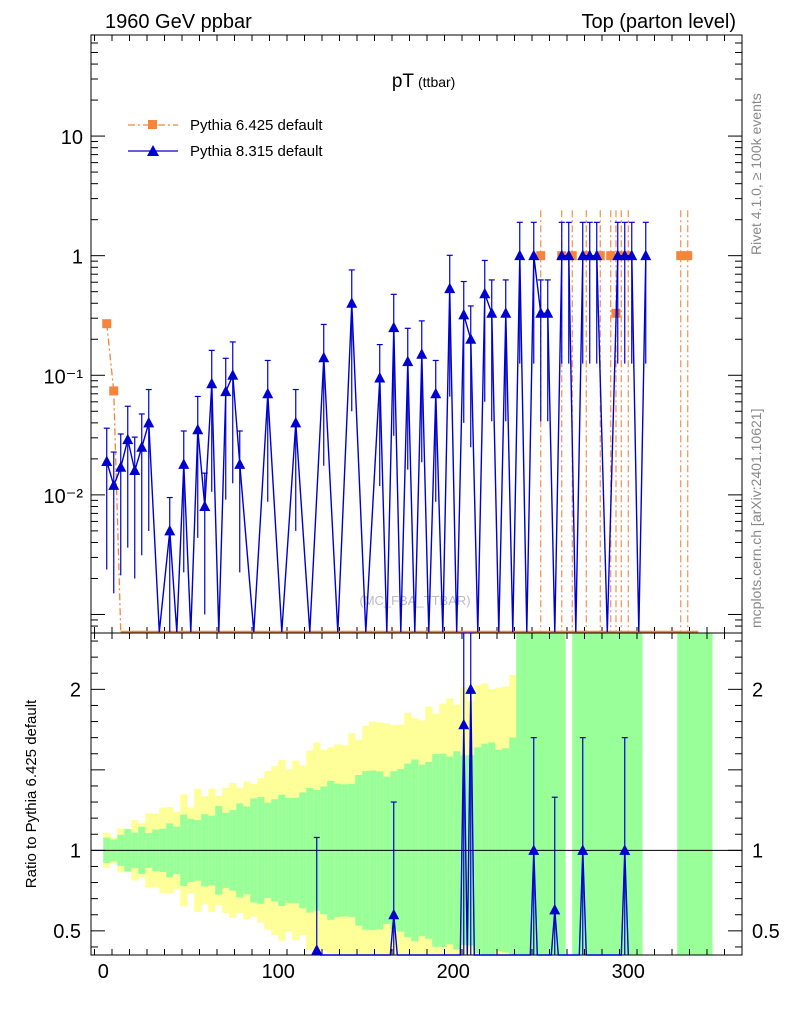 The image size is (786, 1024). I want to click on main-y-tick-label: 10, so click(72, 138).